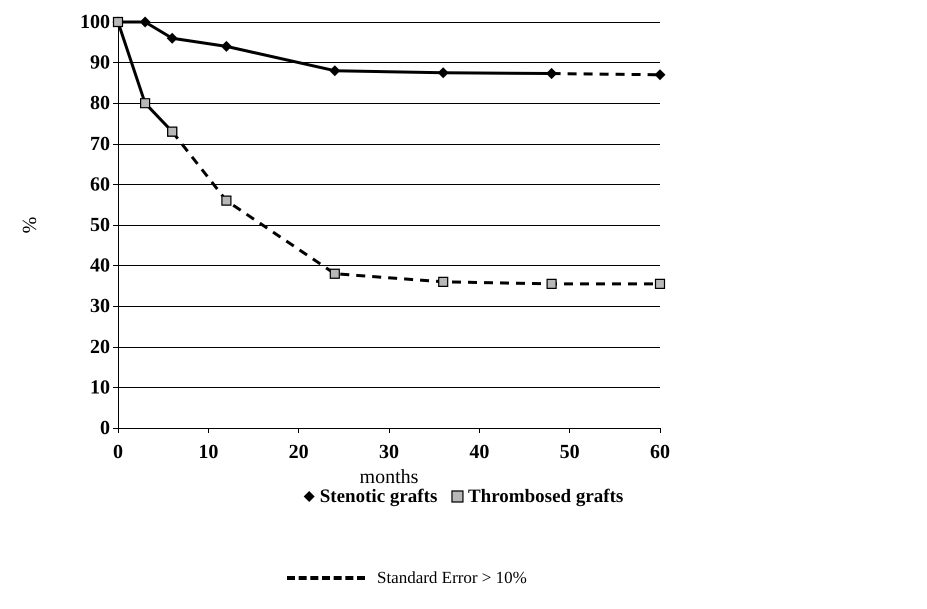 The image size is (927, 609). Describe the element at coordinates (298, 452) in the screenshot. I see `x-tick-label: 20` at that location.